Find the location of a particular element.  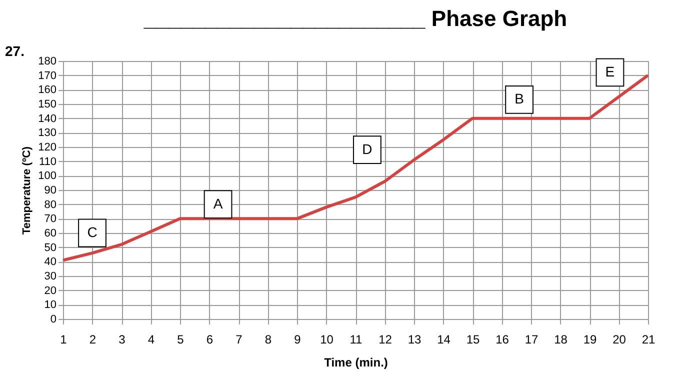

x-tick-label: 10 is located at coordinates (327, 339).